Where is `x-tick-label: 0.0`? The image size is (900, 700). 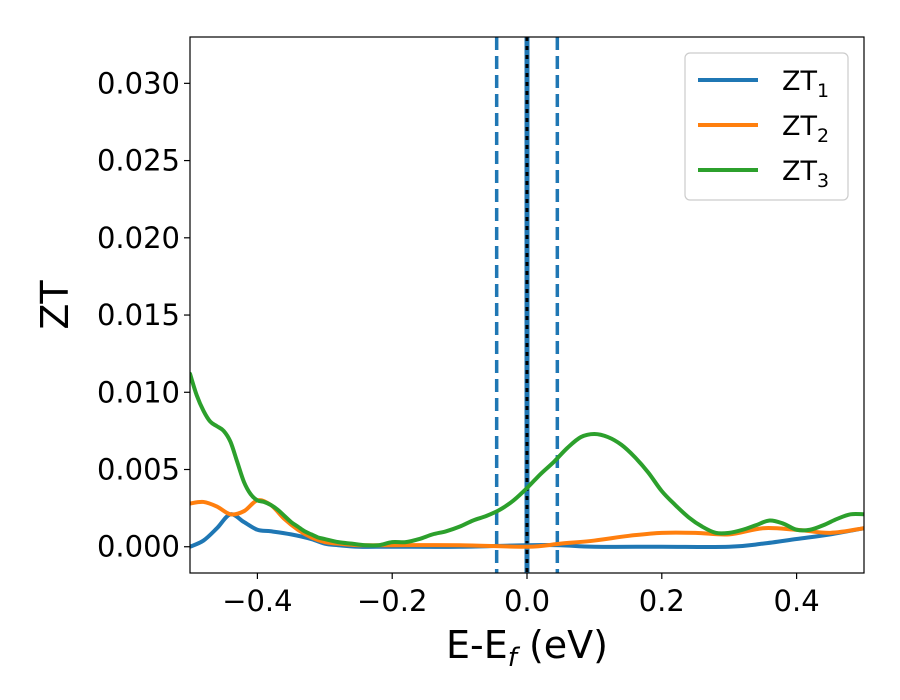
x-tick-label: 0.0 is located at coordinates (527, 601).